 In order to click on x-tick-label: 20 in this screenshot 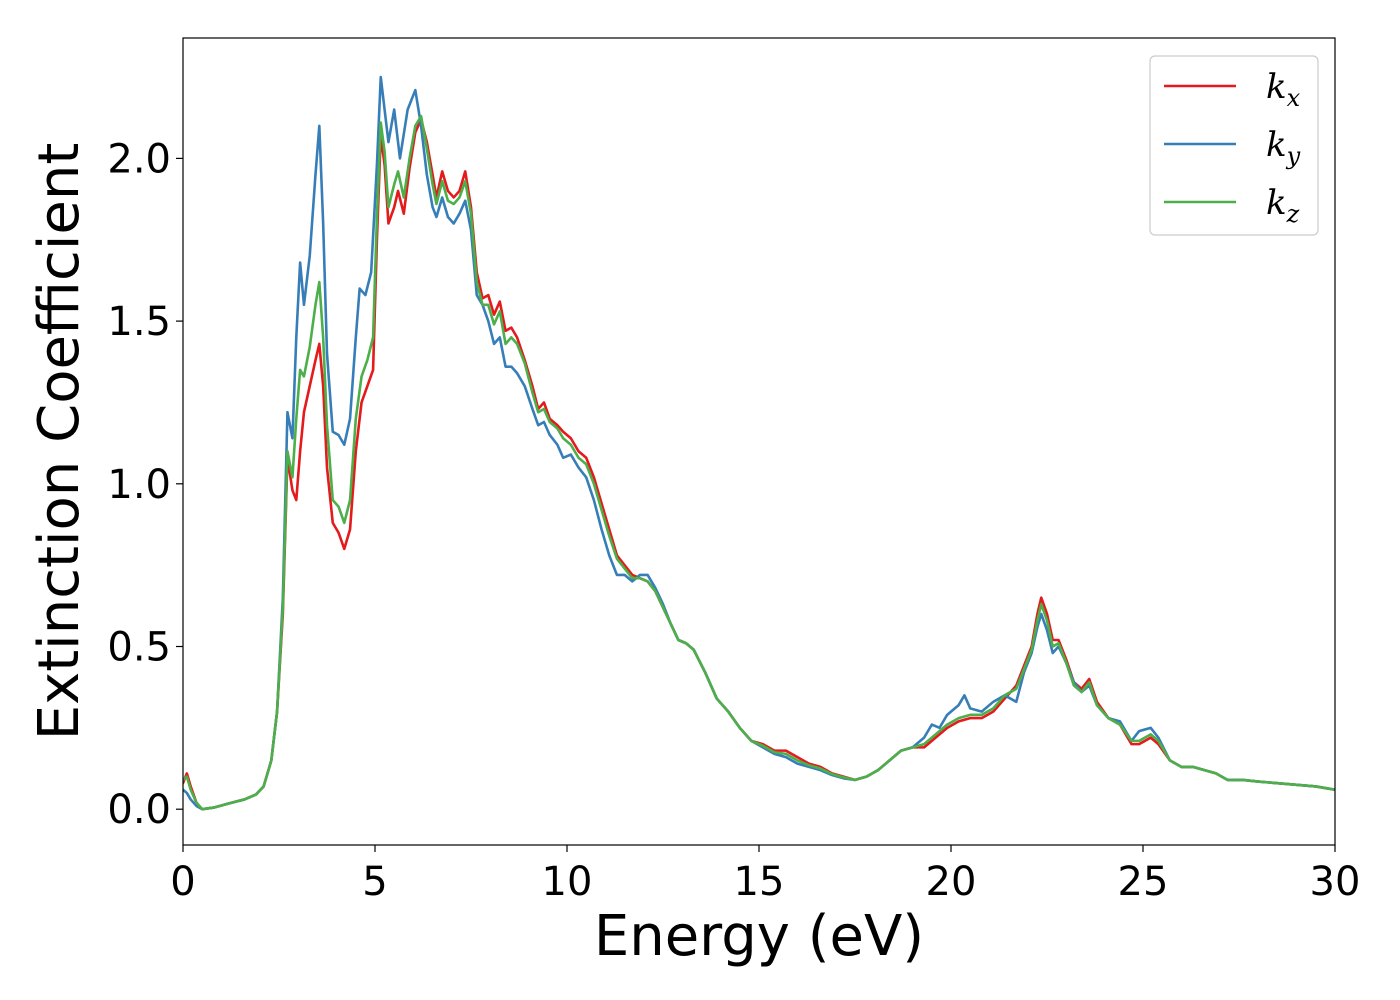, I will do `click(951, 882)`.